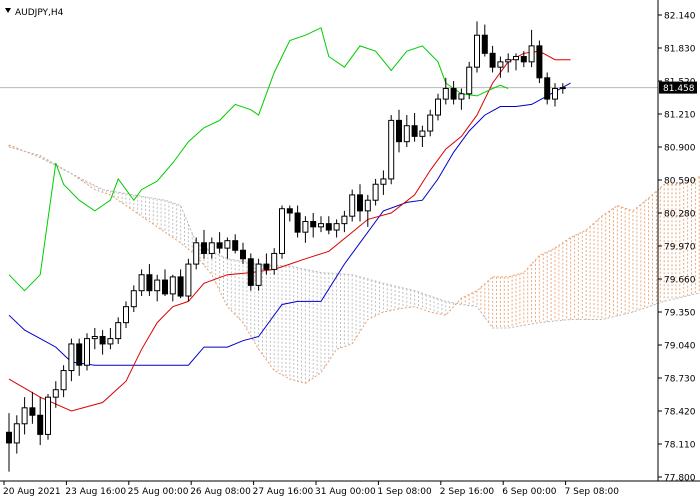  Describe the element at coordinates (680, 182) in the screenshot. I see `price-tick-label: 80.590` at that location.